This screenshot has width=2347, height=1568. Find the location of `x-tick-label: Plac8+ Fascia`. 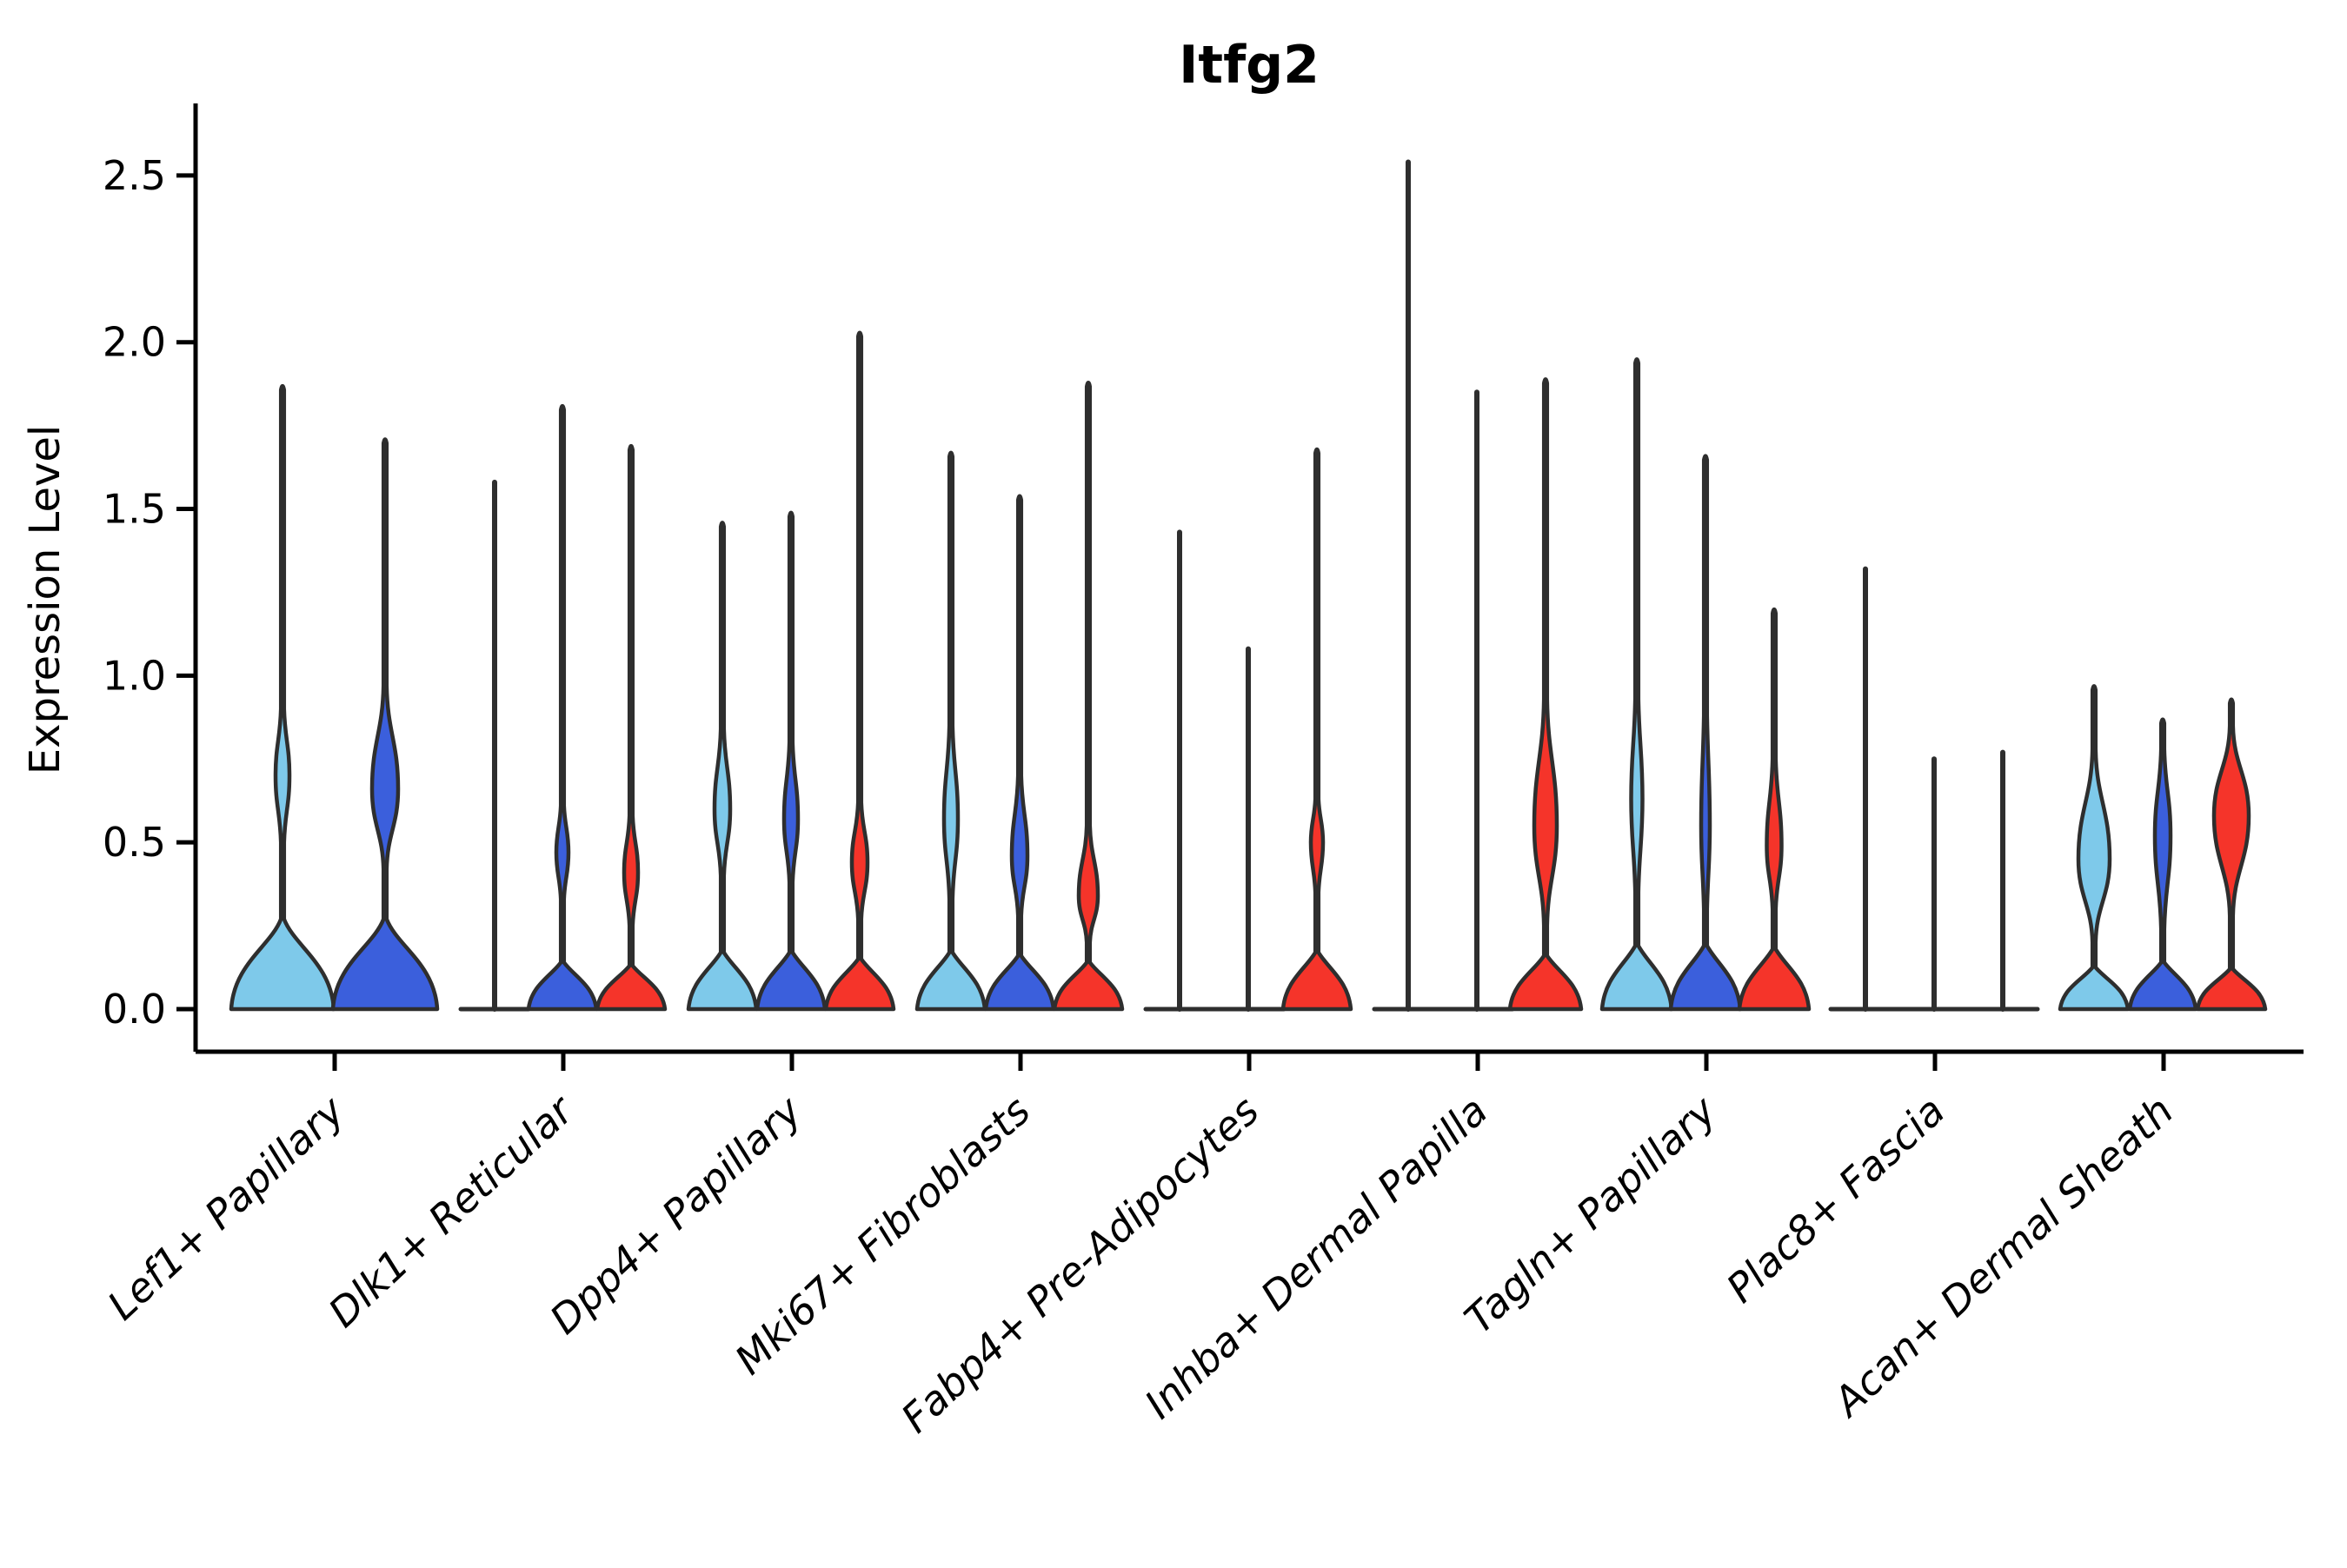

x-tick-label: Plac8+ Fascia is located at coordinates (1836, 1199).